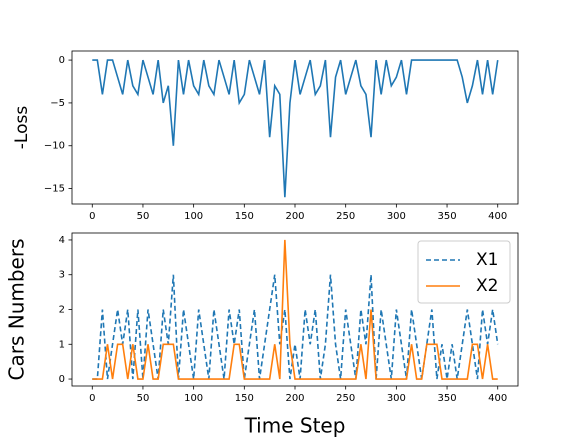  I want to click on y-axis-label: -Loss, so click(22, 128).